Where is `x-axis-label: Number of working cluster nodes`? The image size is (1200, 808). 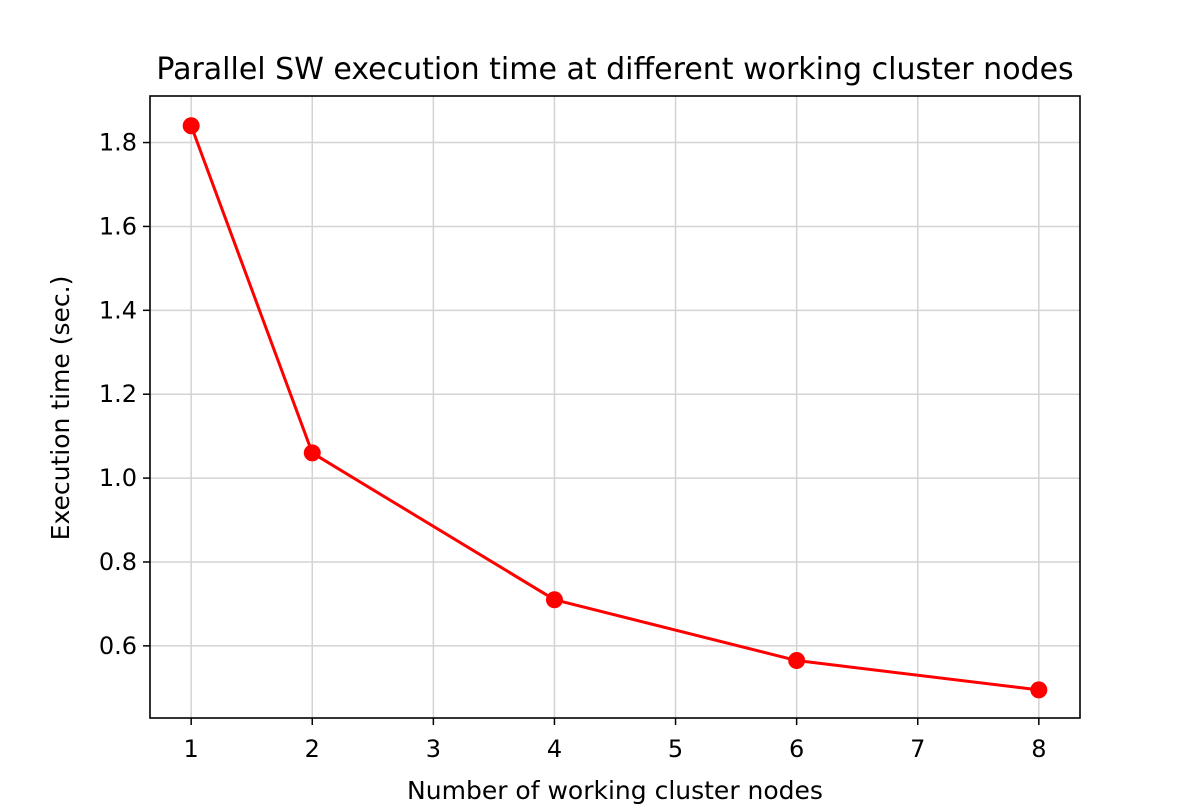
x-axis-label: Number of working cluster nodes is located at coordinates (615, 790).